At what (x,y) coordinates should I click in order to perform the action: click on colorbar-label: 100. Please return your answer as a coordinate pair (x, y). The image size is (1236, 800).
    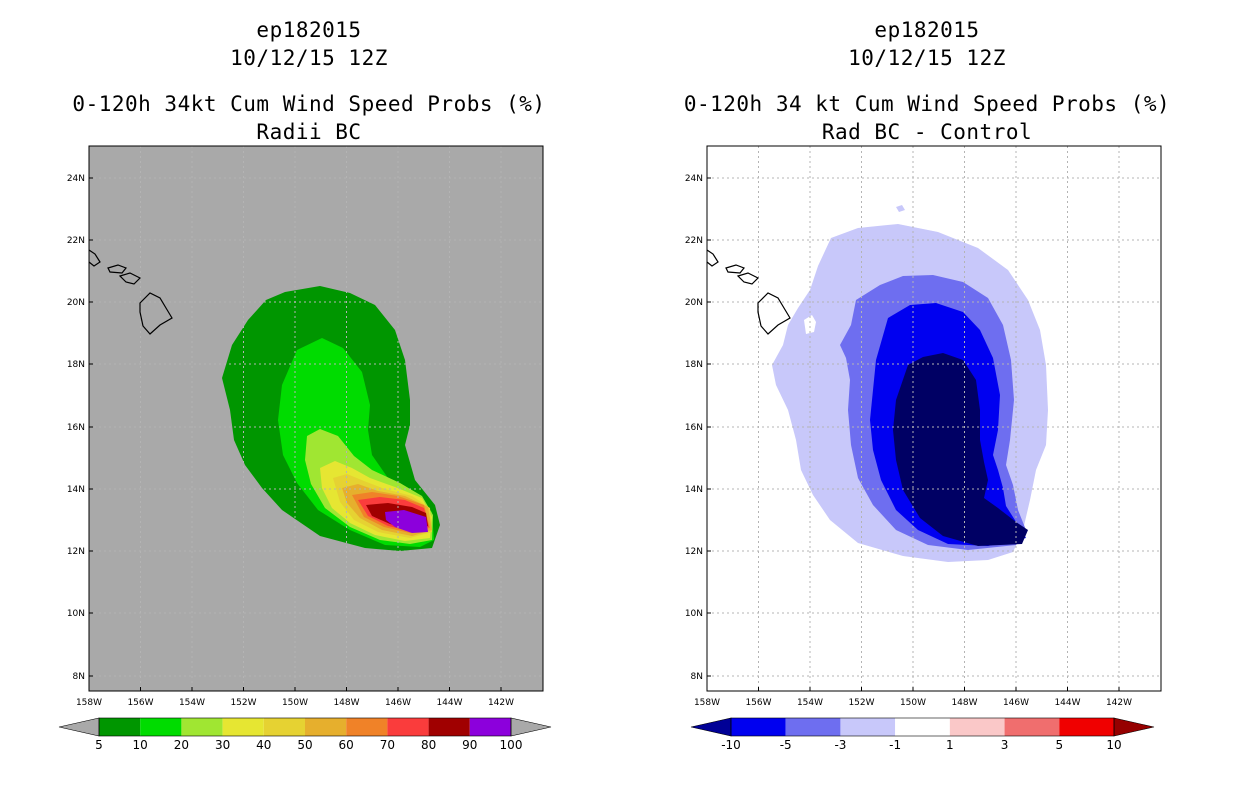
    Looking at the image, I should click on (511, 745).